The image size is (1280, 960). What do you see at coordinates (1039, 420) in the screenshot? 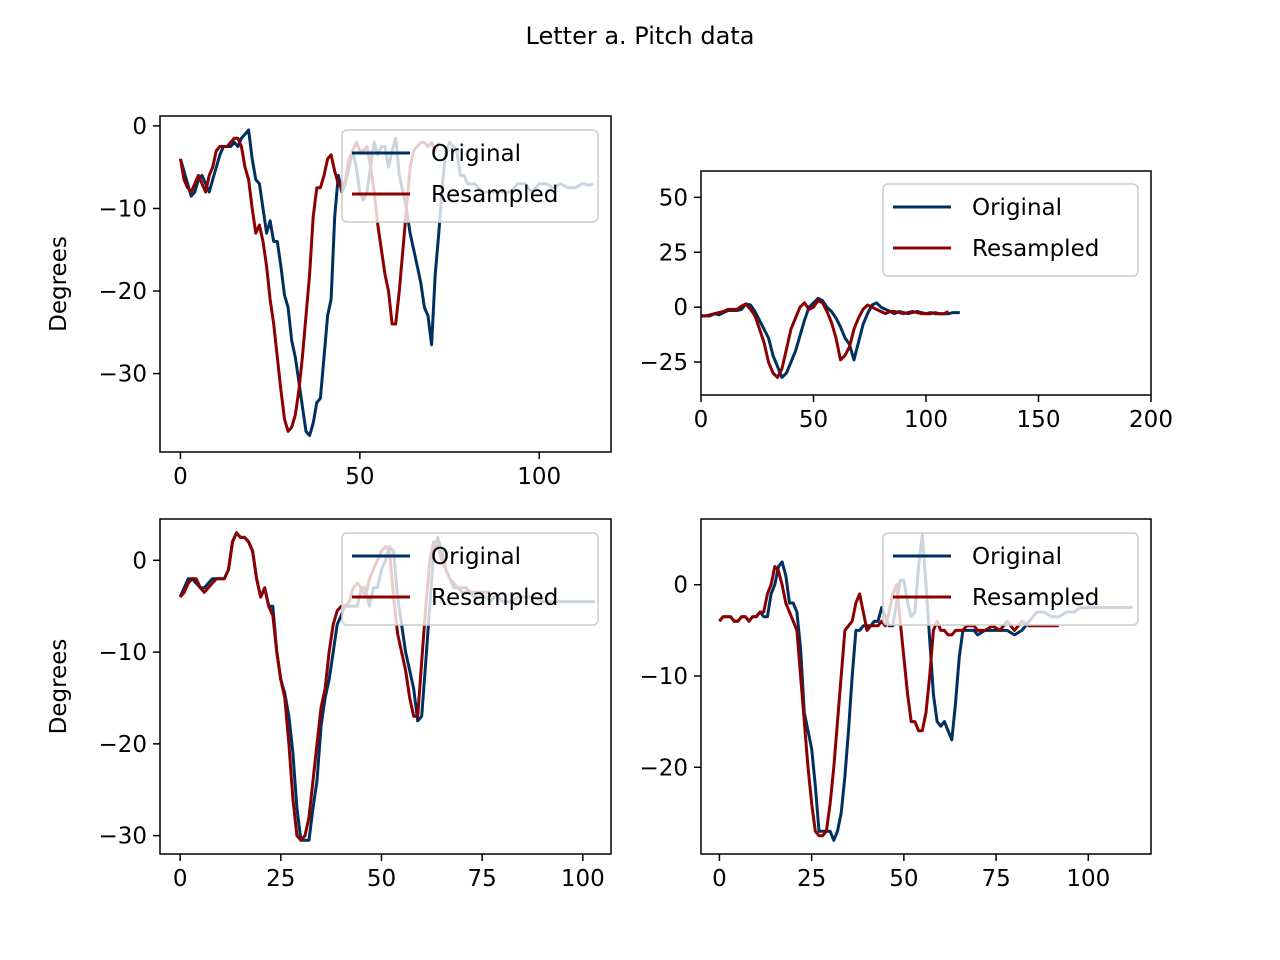
I see `x-tick-label: 150` at bounding box center [1039, 420].